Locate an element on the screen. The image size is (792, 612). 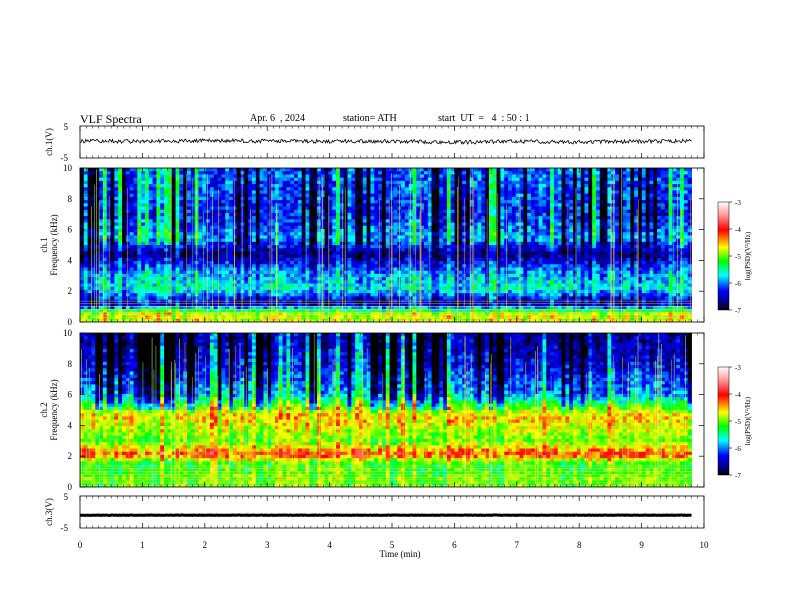
x-tick-label: 1 is located at coordinates (142, 545).